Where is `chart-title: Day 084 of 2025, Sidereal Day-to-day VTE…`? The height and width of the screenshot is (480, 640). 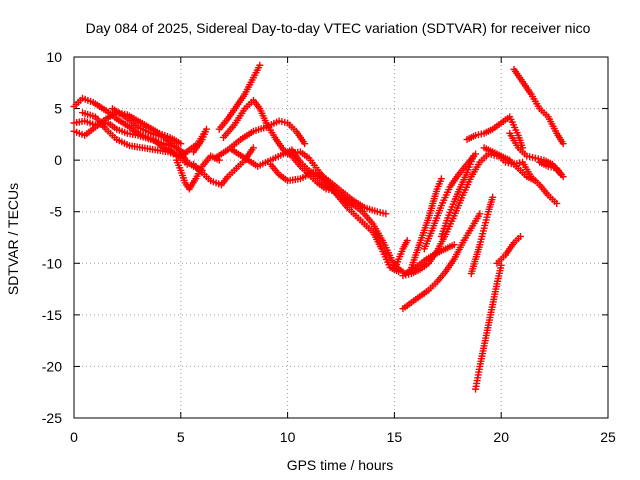
chart-title: Day 084 of 2025, Sidereal Day-to-day VTE… is located at coordinates (338, 28).